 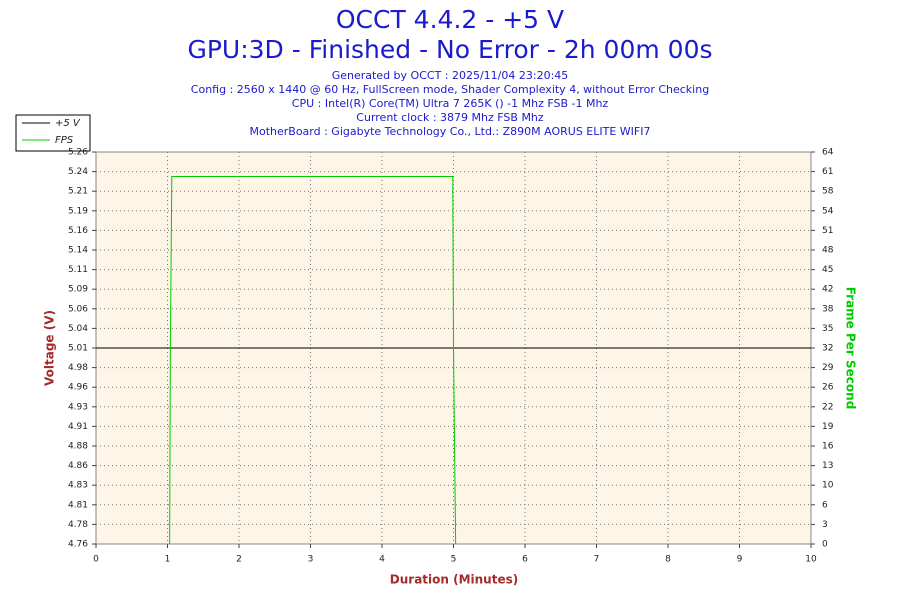 I want to click on y-tick-label: 4.76, so click(x=78, y=545).